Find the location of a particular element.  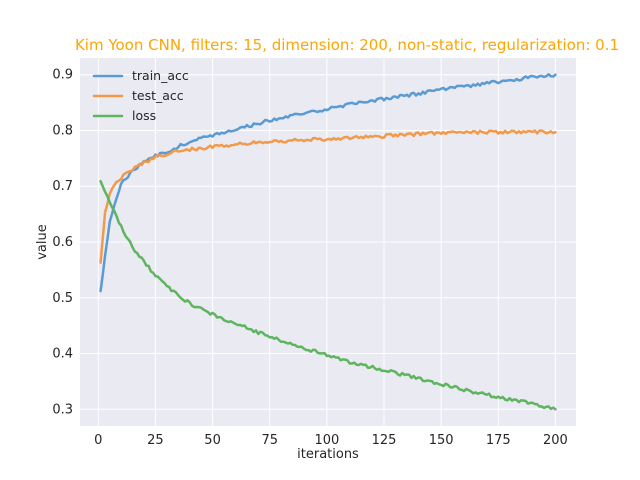

legend-label: test_acc is located at coordinates (158, 95).